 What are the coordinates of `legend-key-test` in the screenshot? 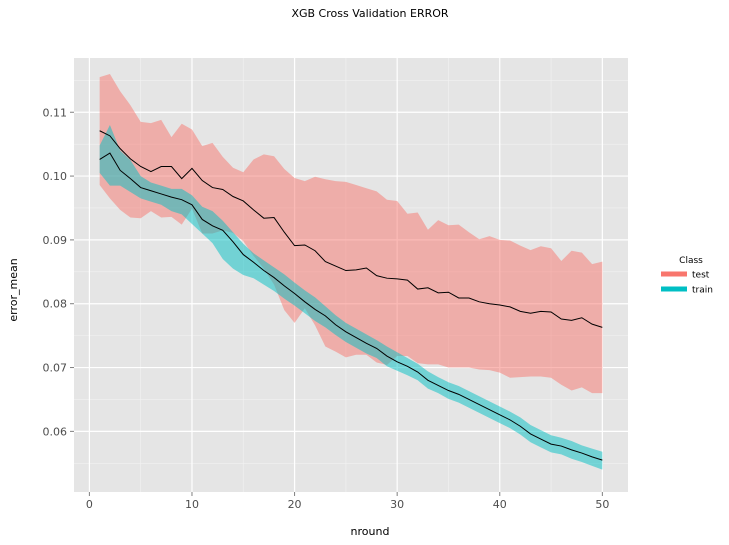 It's located at (674, 274).